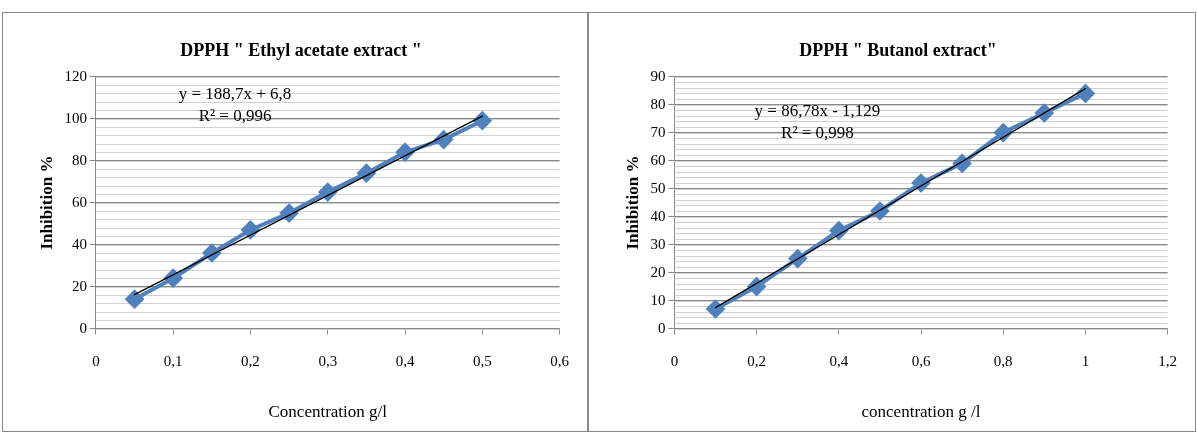 The width and height of the screenshot is (1197, 435). Describe the element at coordinates (658, 75) in the screenshot. I see `y-tick-label: 90` at that location.